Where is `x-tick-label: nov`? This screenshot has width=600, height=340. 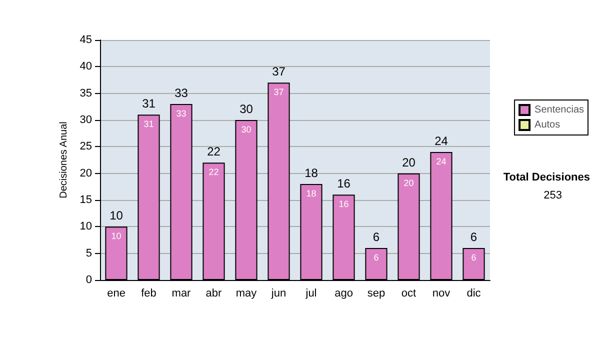
x-tick-label: nov is located at coordinates (441, 294).